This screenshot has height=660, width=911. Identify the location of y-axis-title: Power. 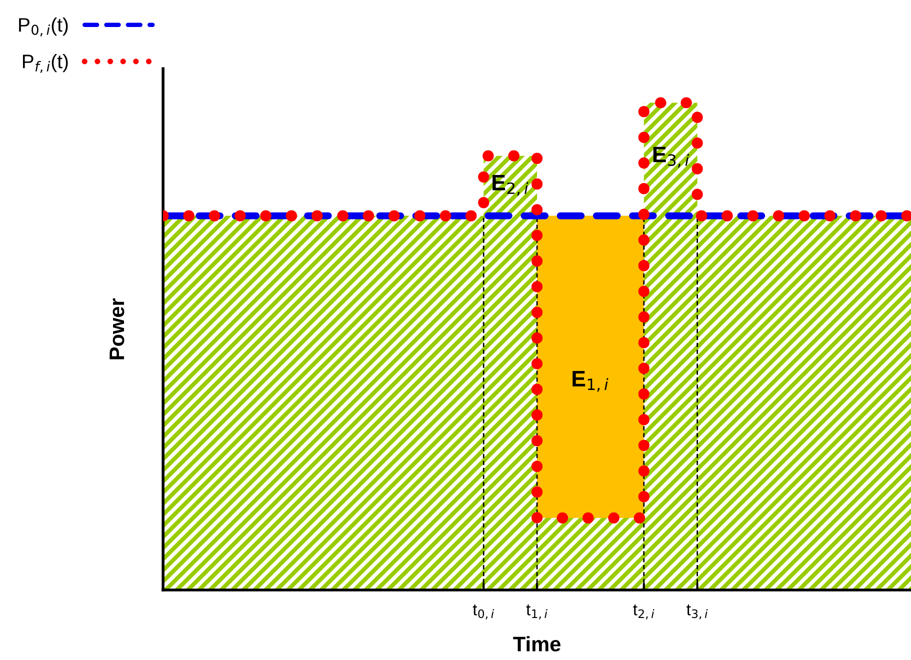
(117, 329).